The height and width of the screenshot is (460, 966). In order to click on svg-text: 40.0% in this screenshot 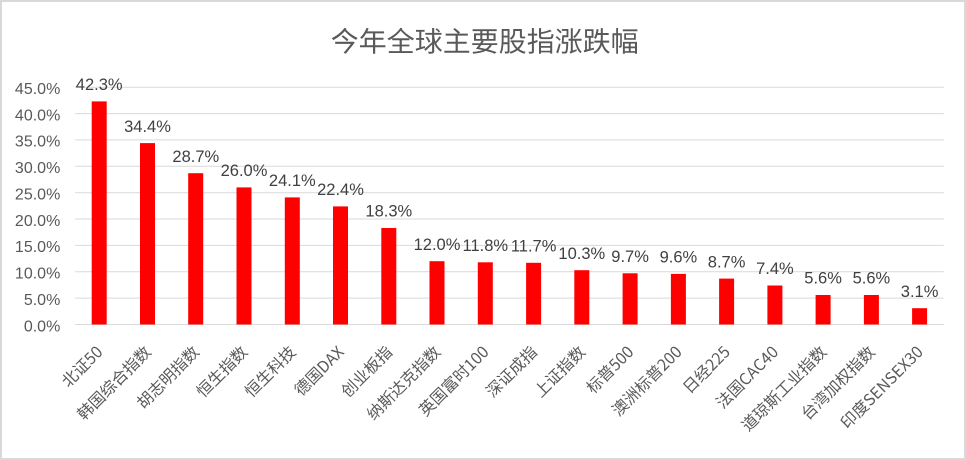, I will do `click(37, 115)`.